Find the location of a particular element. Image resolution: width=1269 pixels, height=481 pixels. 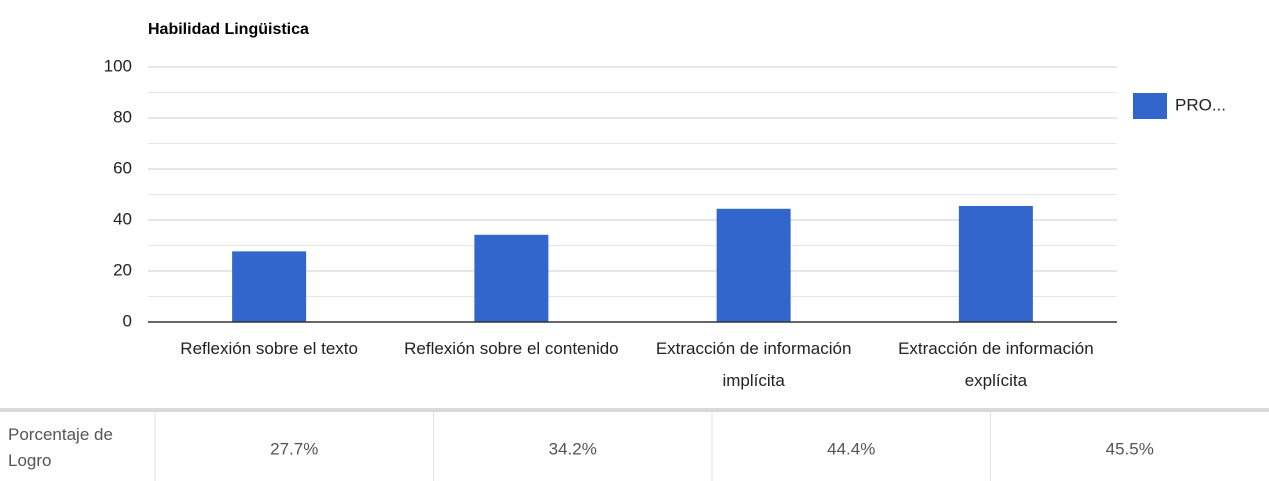

table-row-label: Porcentaje de Logro is located at coordinates (60, 447).